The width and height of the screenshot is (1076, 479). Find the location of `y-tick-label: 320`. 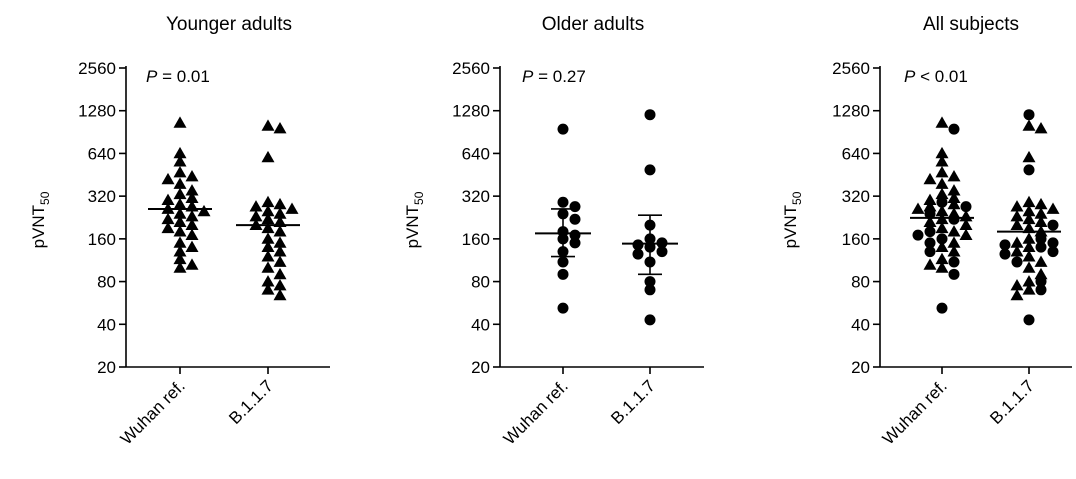

y-tick-label: 320 is located at coordinates (856, 196).